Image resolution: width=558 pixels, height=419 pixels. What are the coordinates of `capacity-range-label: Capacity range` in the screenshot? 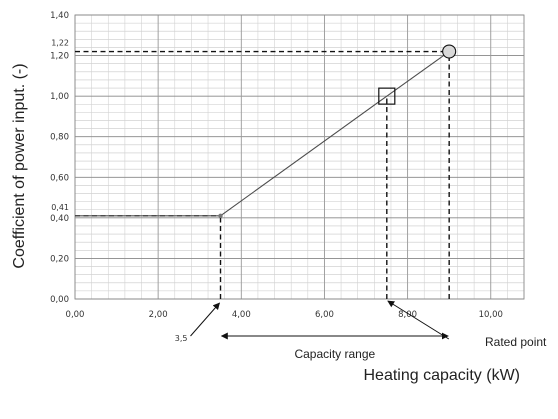 It's located at (334, 354).